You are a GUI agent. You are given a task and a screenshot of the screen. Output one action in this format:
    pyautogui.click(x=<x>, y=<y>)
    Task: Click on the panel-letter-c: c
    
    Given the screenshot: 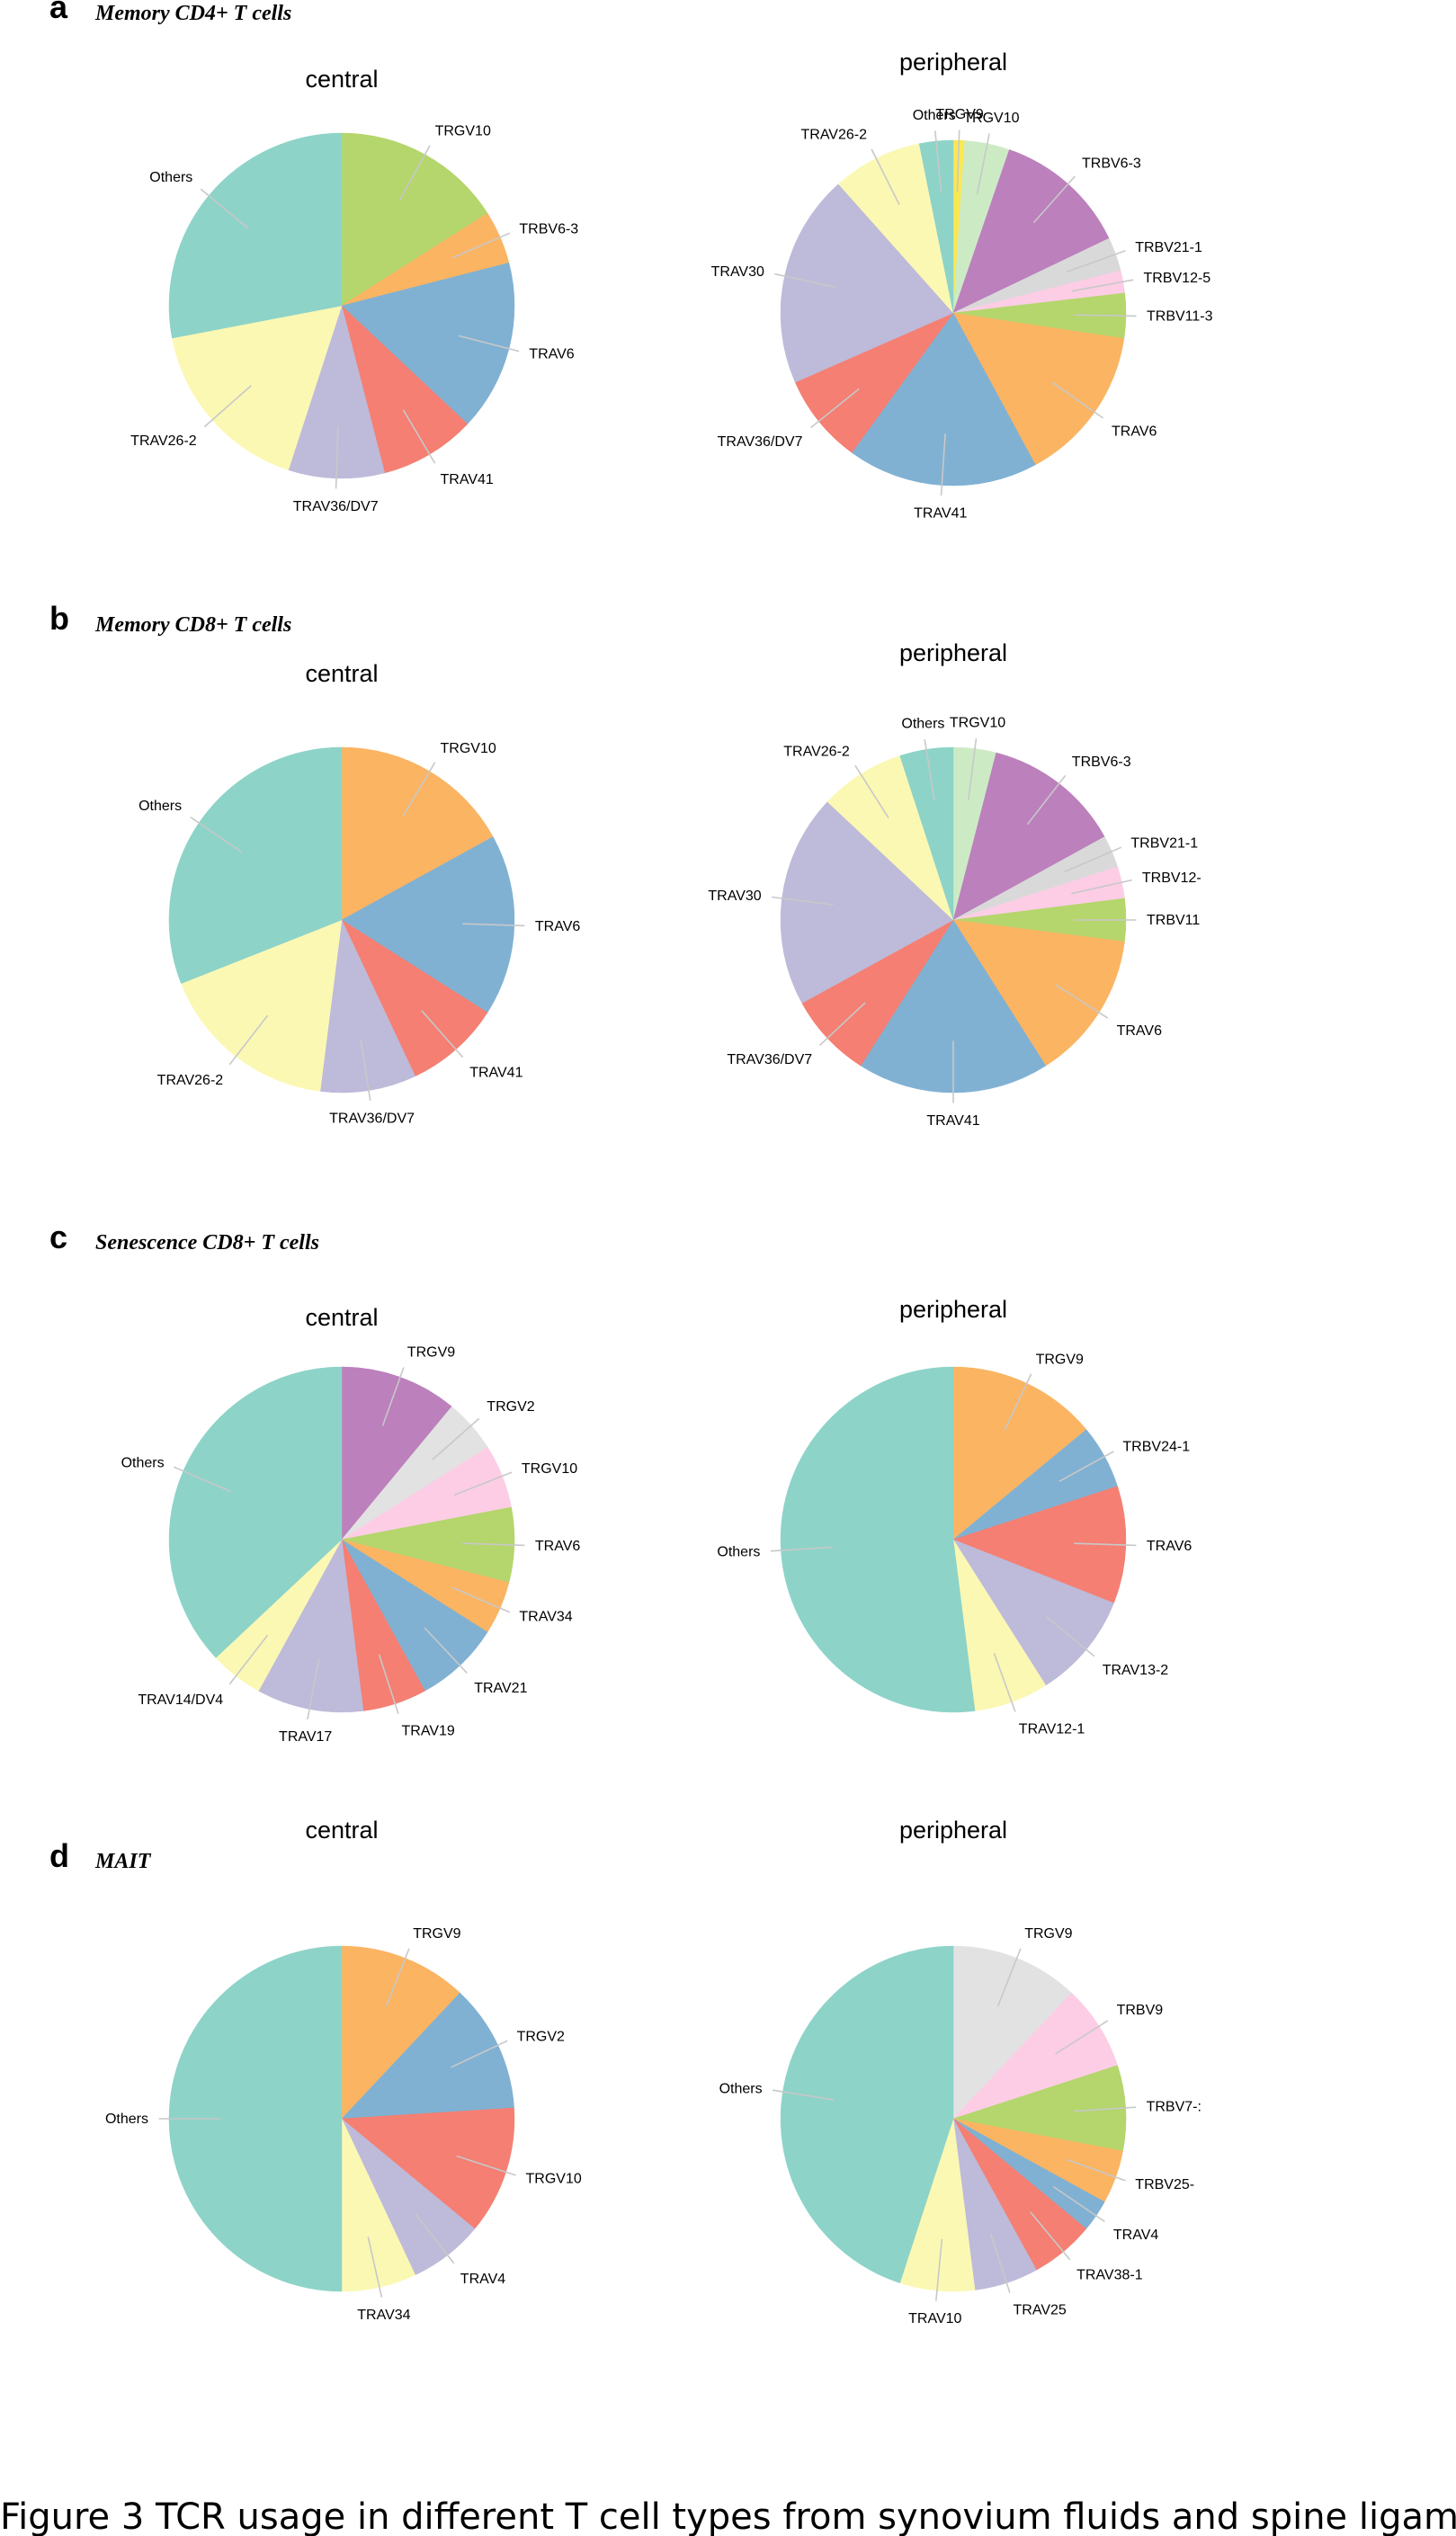 What is the action you would take?
    pyautogui.click(x=58, y=1237)
    